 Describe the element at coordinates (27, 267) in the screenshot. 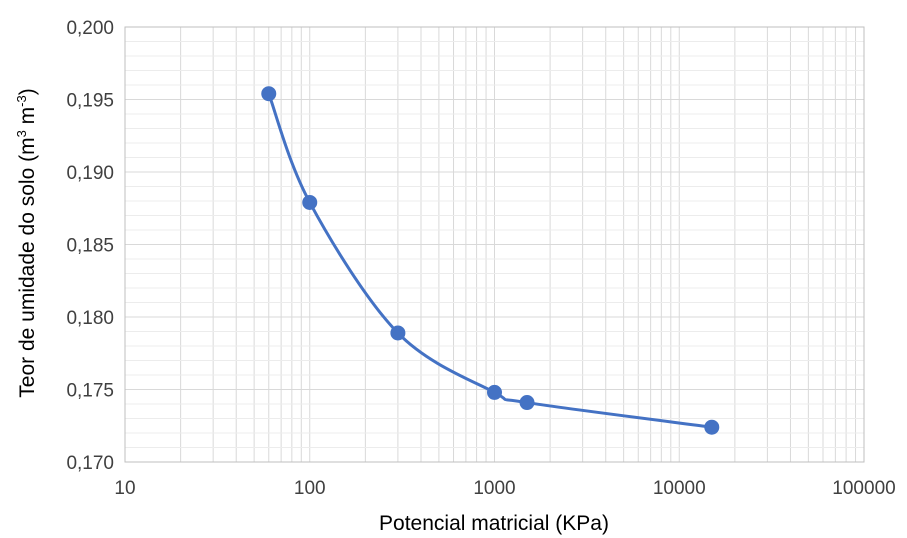

I see `y-axis-title-main: Teor de umidade do solo (m` at that location.